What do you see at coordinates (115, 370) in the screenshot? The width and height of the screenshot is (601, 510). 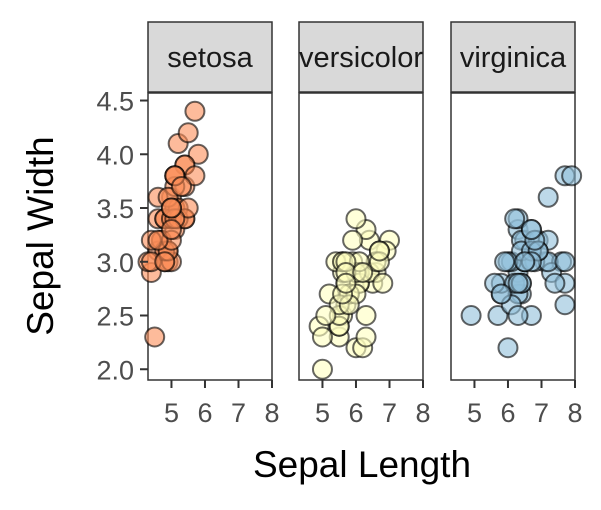 I see `y-tick-label: 2.0` at bounding box center [115, 370].